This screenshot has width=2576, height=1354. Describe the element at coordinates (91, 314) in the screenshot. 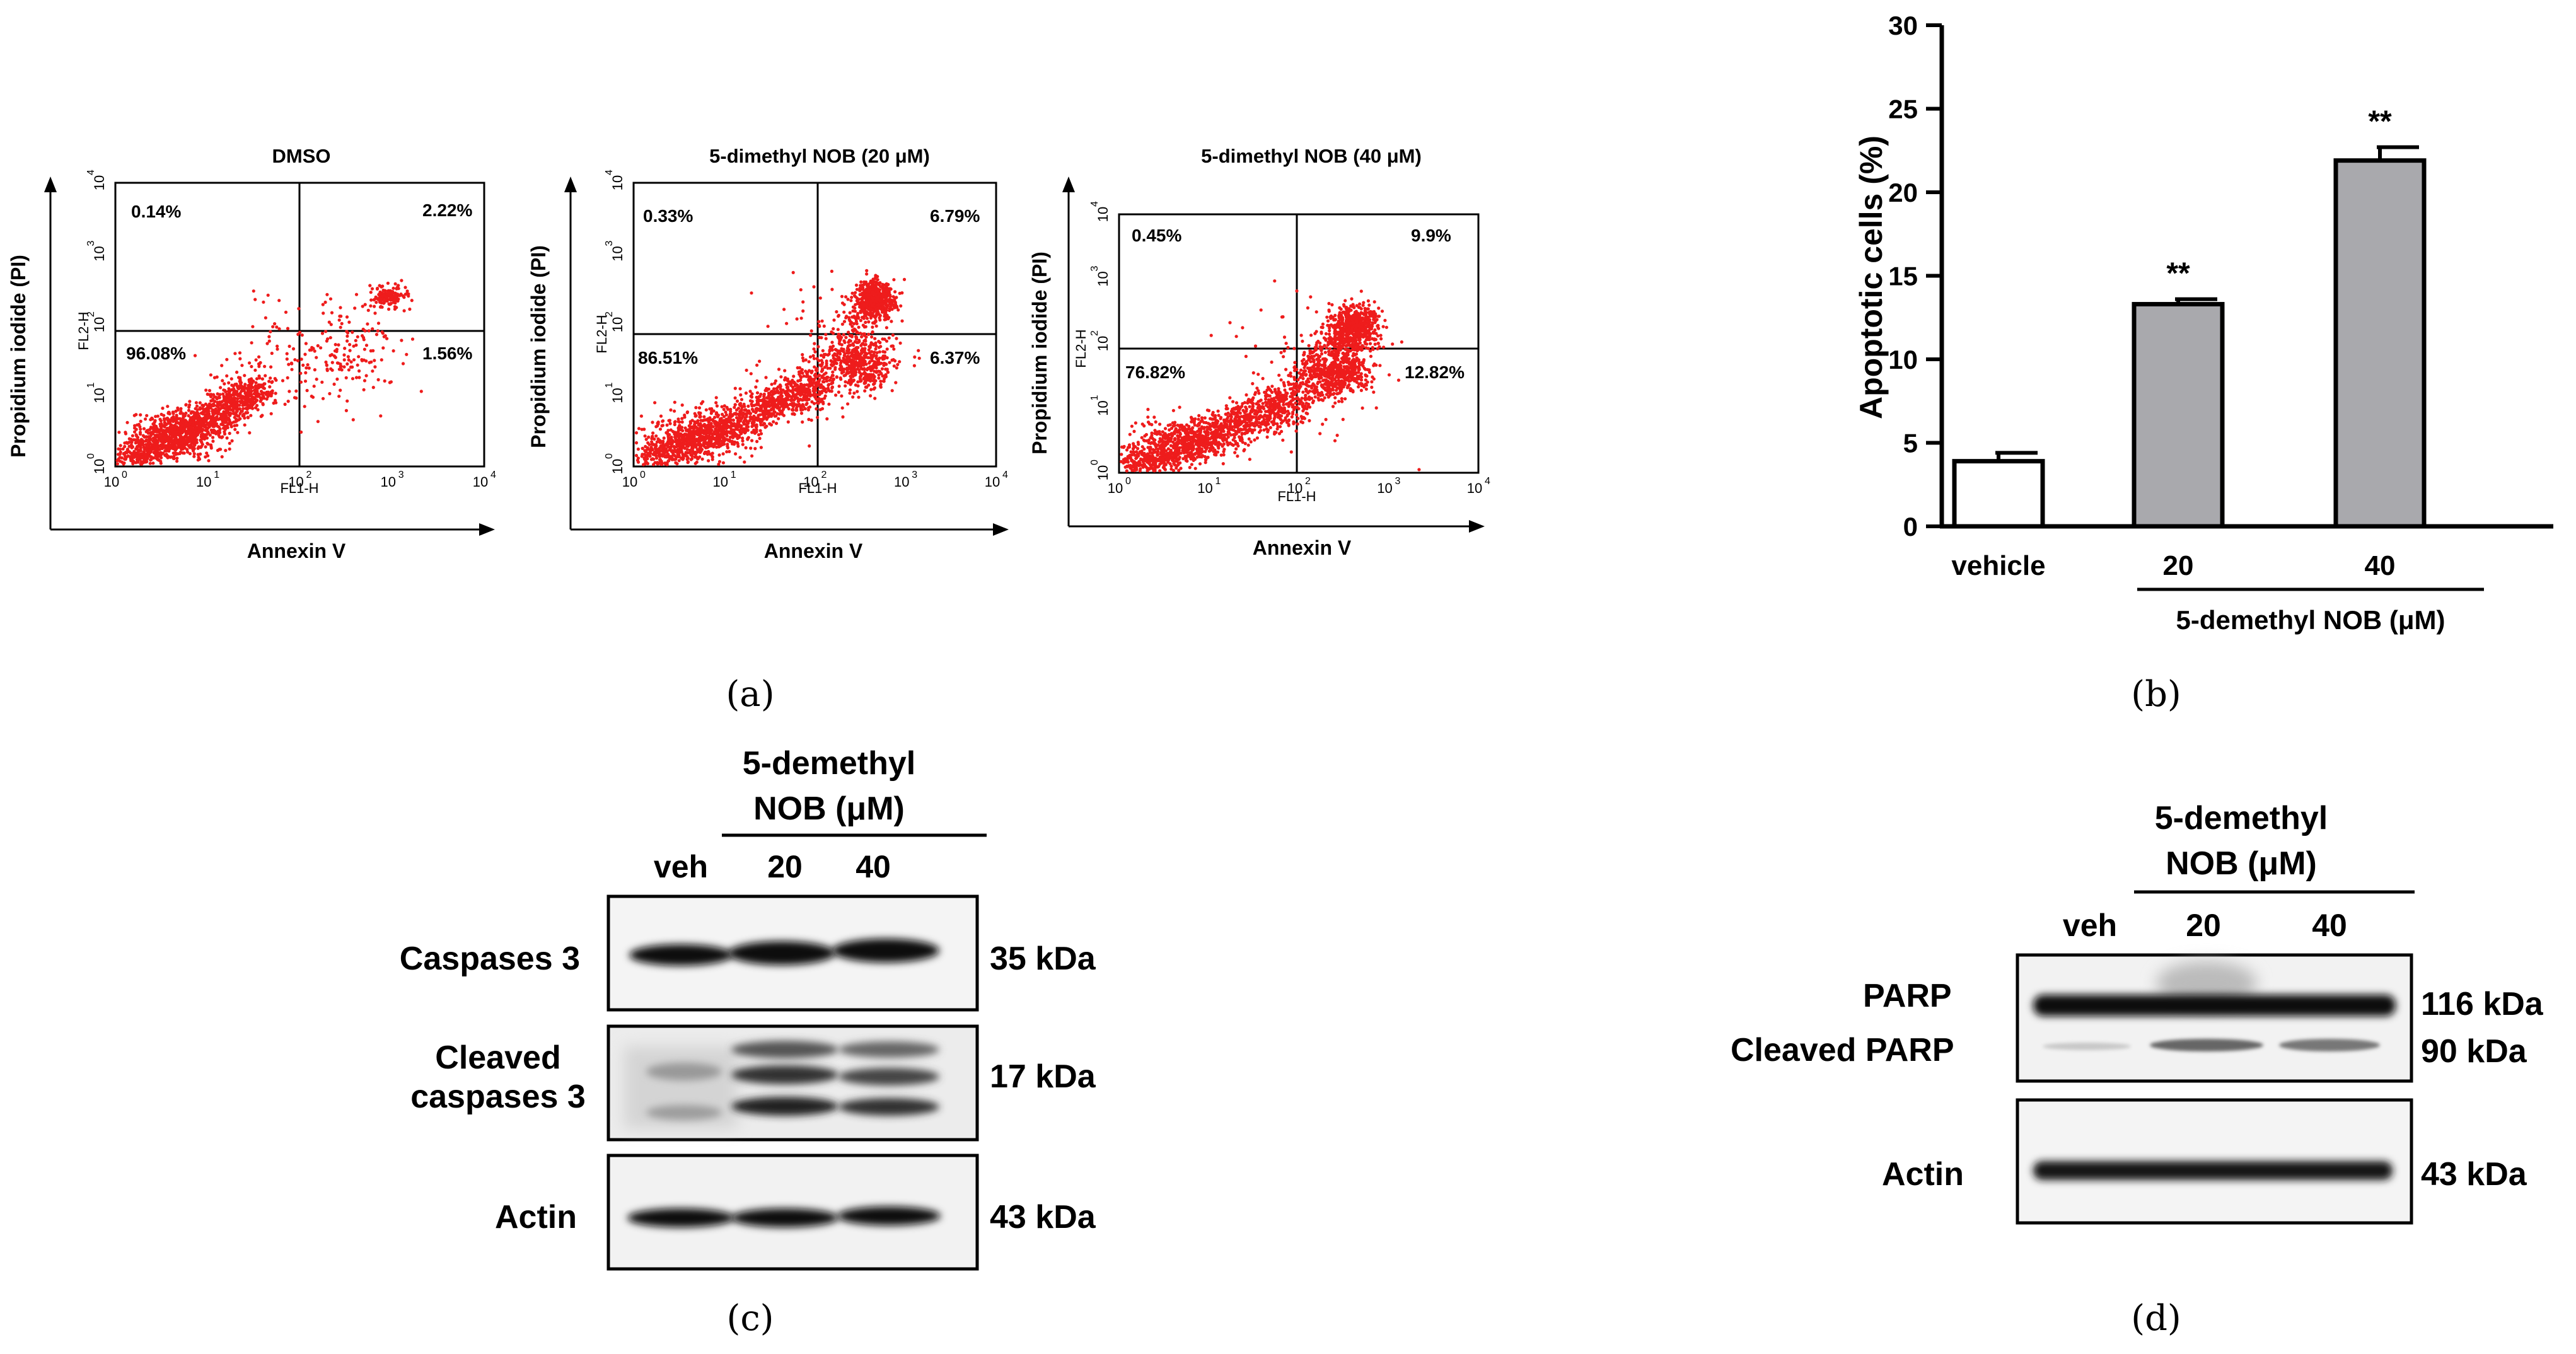

I see `y-tick-exponent: 2` at that location.